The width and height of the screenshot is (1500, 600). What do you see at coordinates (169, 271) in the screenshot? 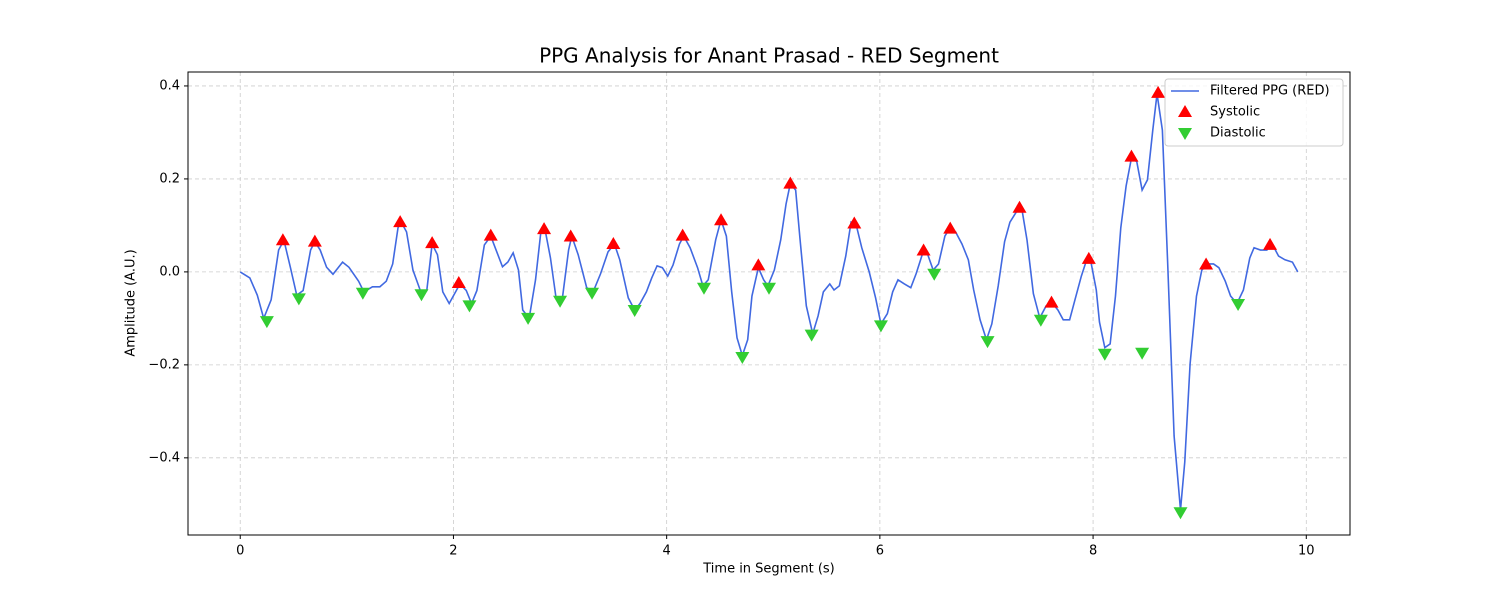
I see `y-tick-label: 0.0` at bounding box center [169, 271].